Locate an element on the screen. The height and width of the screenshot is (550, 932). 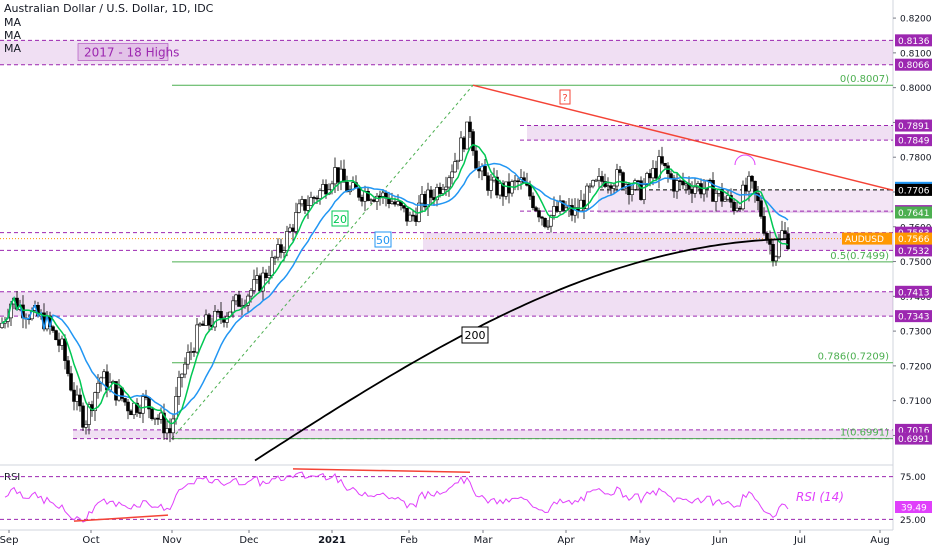
zone-0.7016 is located at coordinates (483, 434).